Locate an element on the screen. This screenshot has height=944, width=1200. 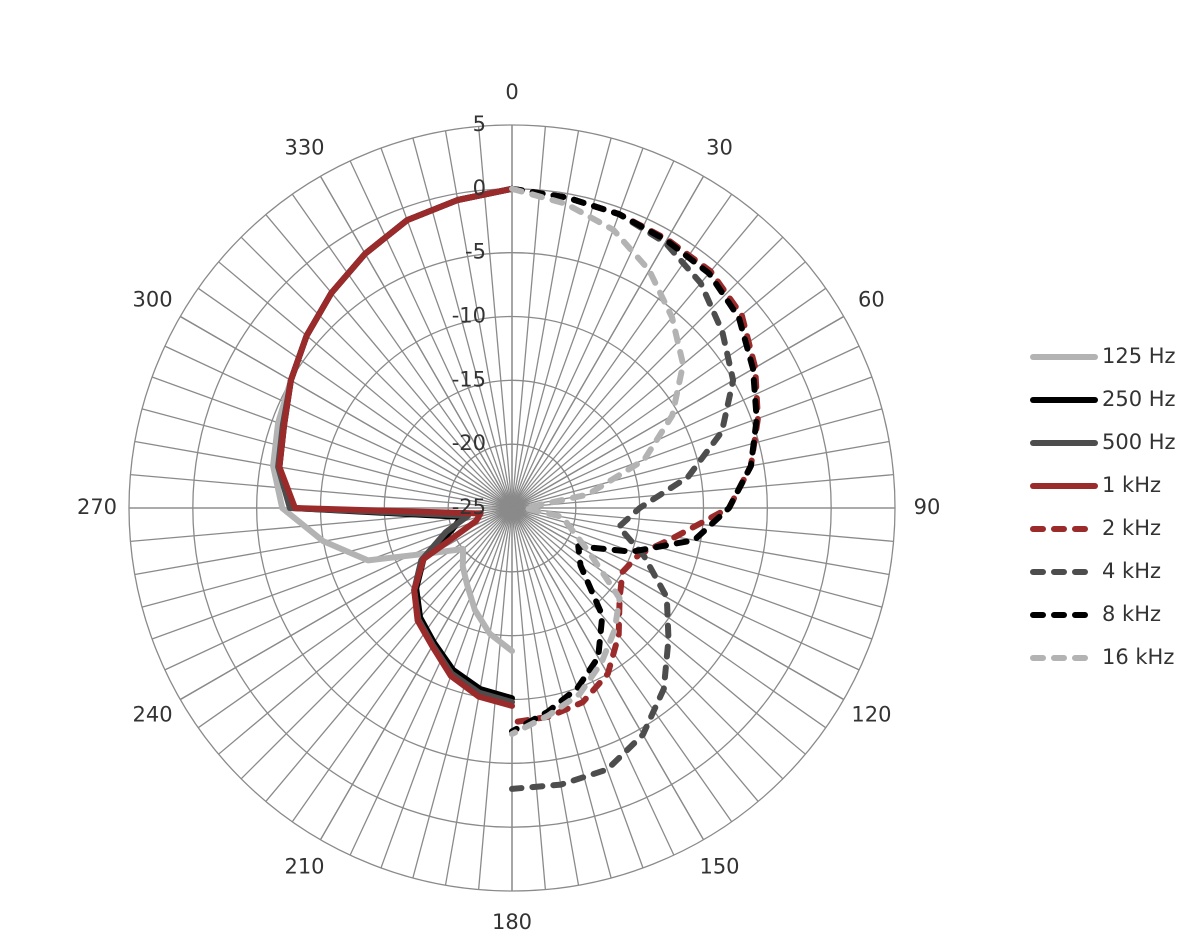
angle-tick-label: 120 is located at coordinates (871, 715).